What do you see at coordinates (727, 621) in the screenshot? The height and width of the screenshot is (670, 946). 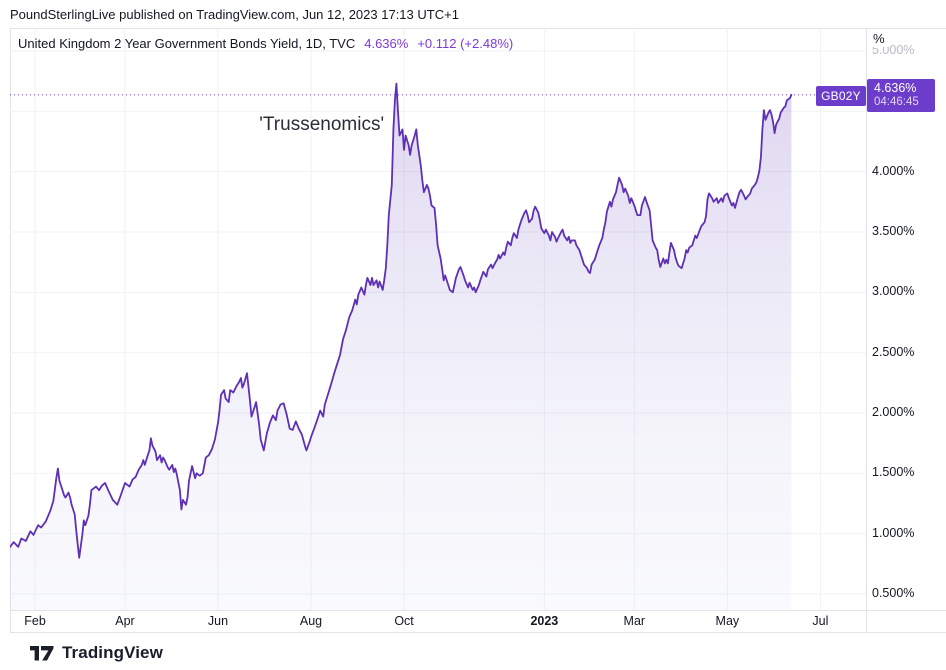 I see `time-tick-label: May` at bounding box center [727, 621].